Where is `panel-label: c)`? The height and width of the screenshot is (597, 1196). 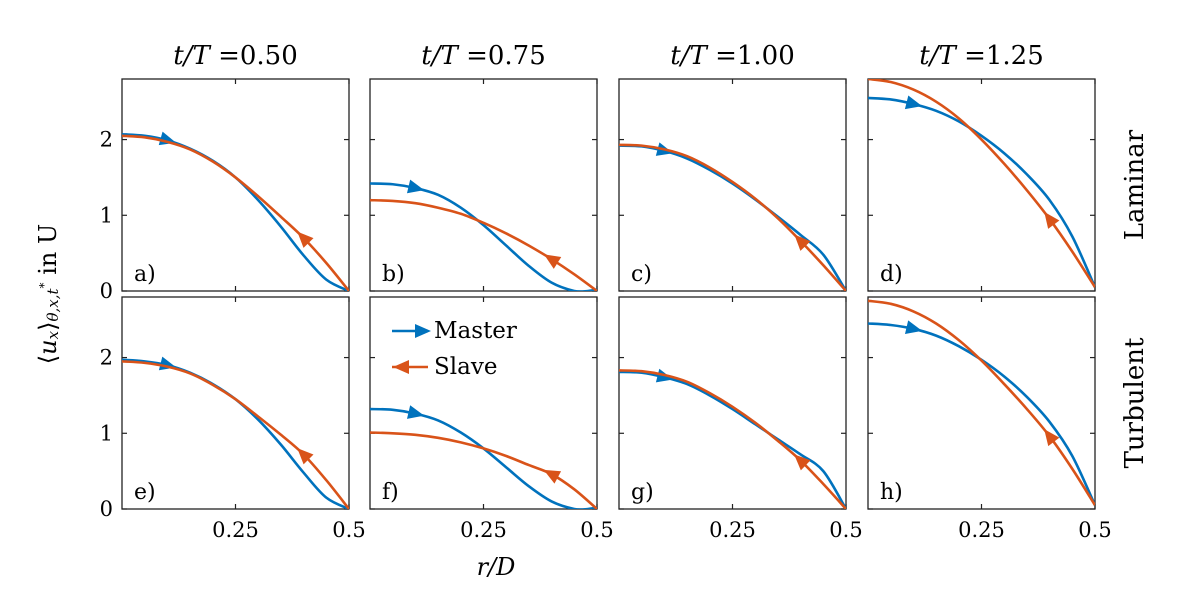
panel-label: c) is located at coordinates (641, 274).